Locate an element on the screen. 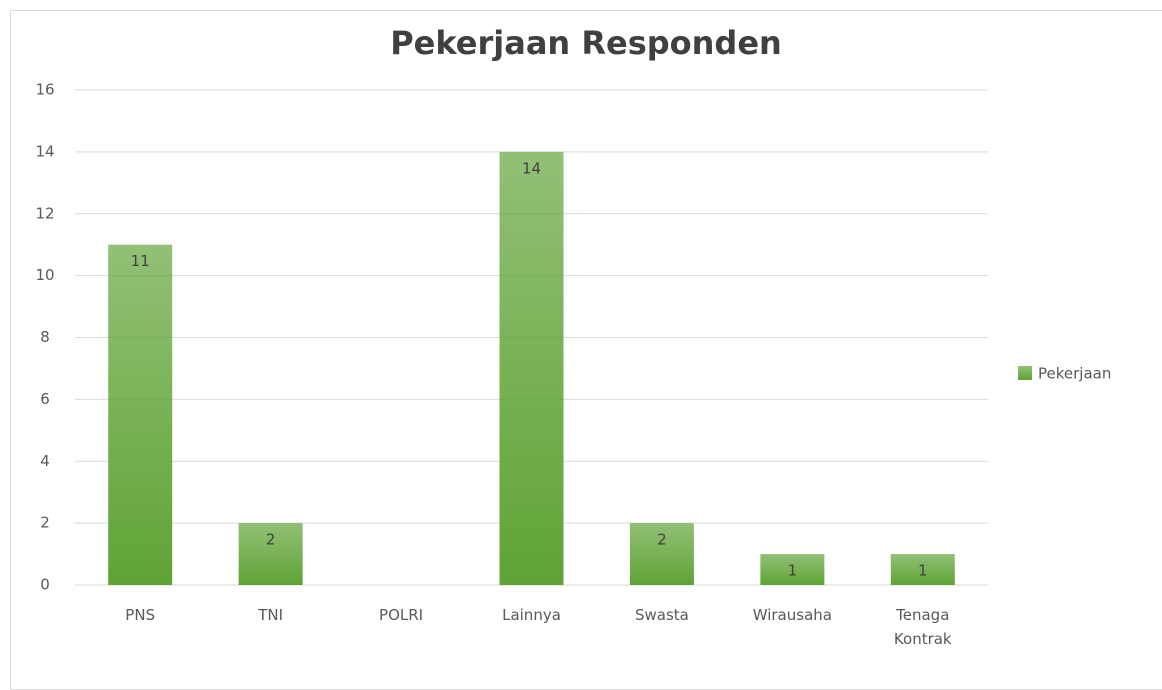  x-tick-label: Wirausaha is located at coordinates (792, 615).